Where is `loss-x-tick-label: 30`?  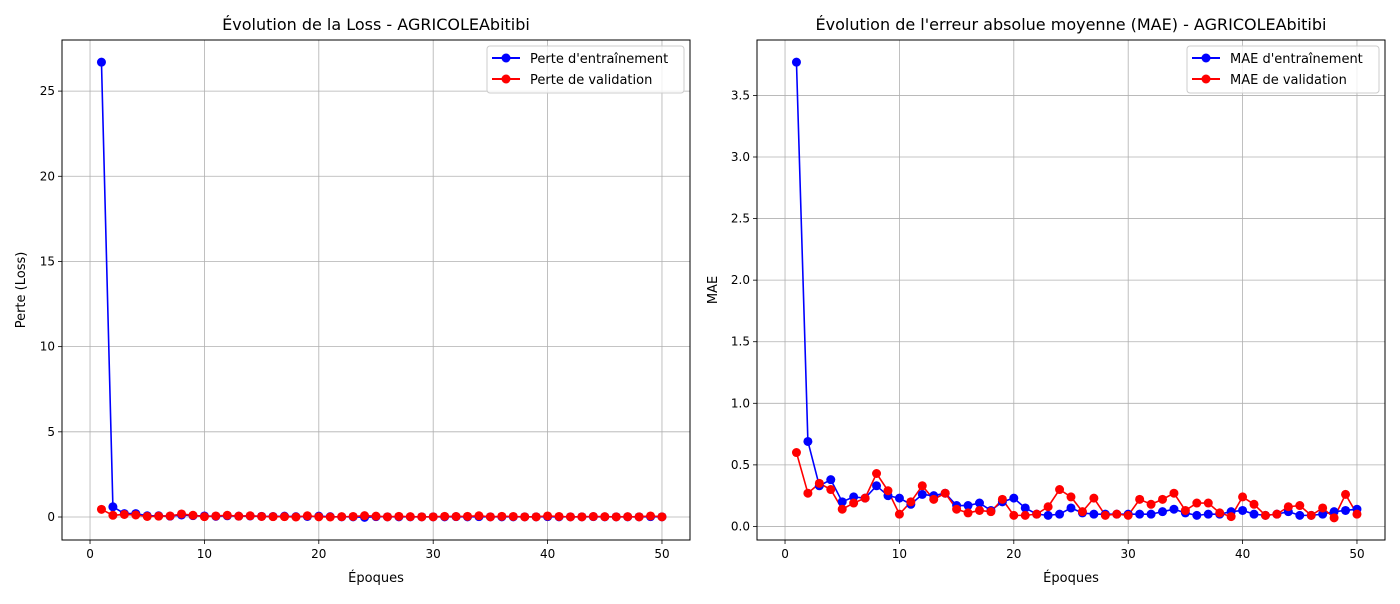
loss-x-tick-label: 30 is located at coordinates (433, 554).